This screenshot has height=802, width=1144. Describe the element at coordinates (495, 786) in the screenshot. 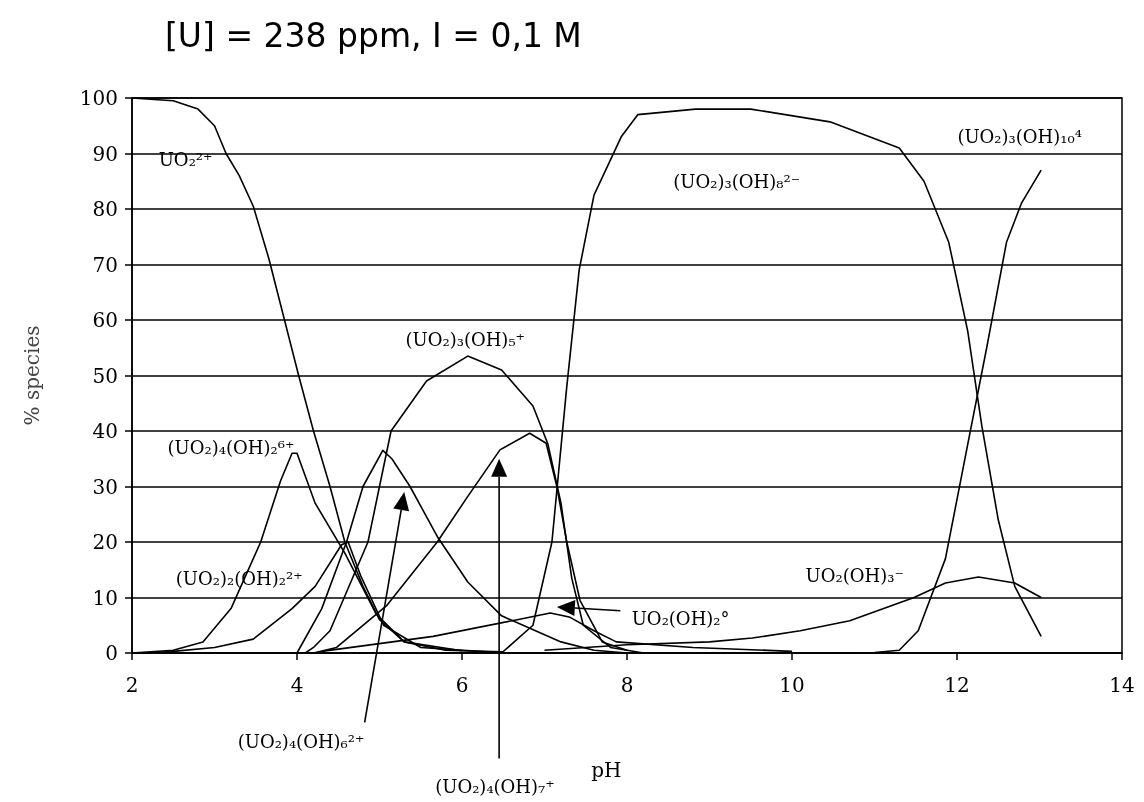

I see `text: (UO₂)₄(OH)₇⁺` at that location.